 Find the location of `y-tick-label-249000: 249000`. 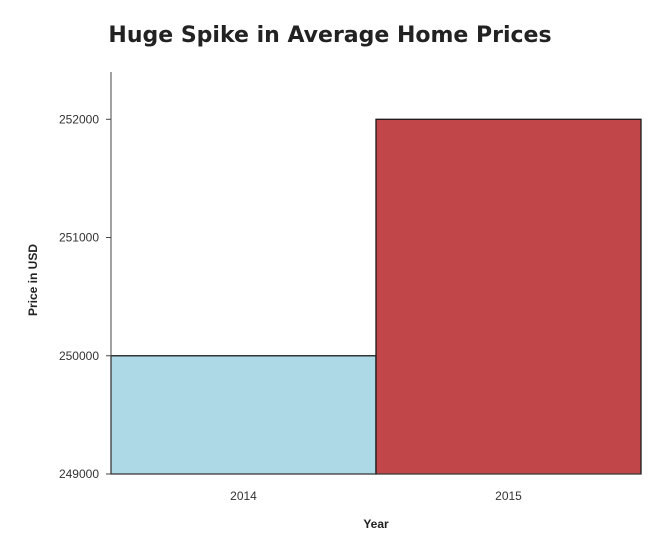

y-tick-label-249000: 249000 is located at coordinates (79, 474).